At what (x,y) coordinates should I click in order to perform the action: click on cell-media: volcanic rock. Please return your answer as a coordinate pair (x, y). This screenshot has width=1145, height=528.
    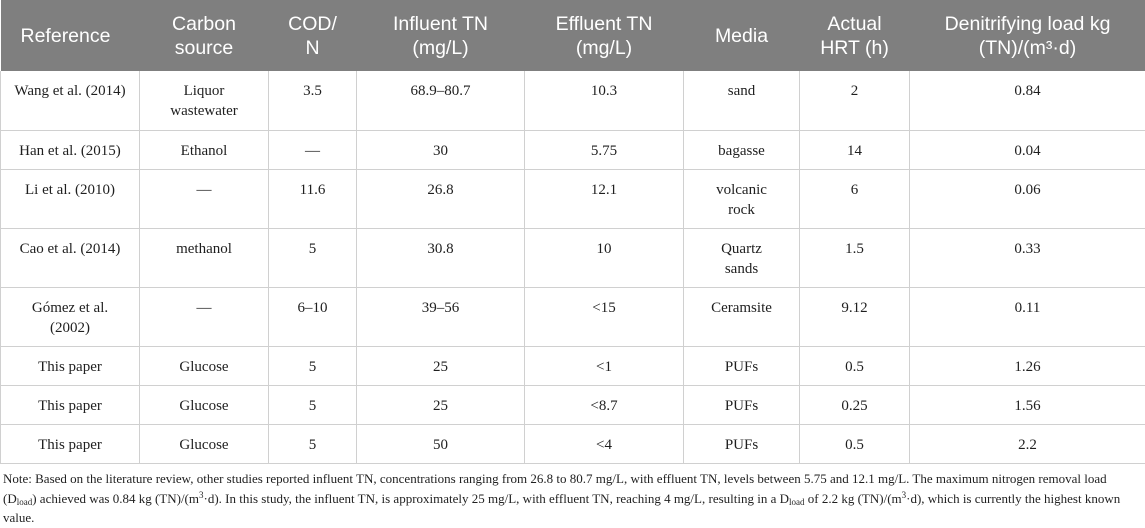
    Looking at the image, I should click on (741, 199).